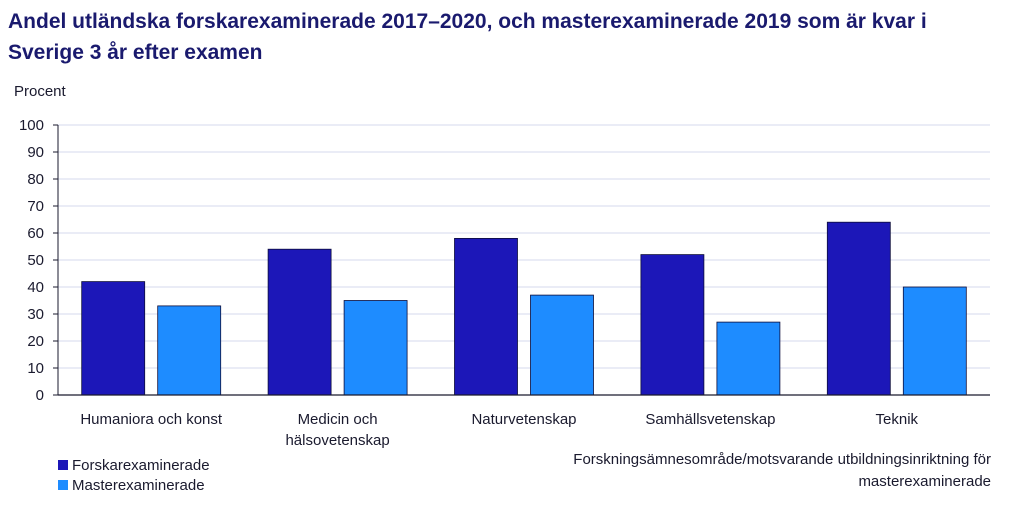 The width and height of the screenshot is (1010, 511). I want to click on x-tick-label: Samhällsvetenskap, so click(710, 419).